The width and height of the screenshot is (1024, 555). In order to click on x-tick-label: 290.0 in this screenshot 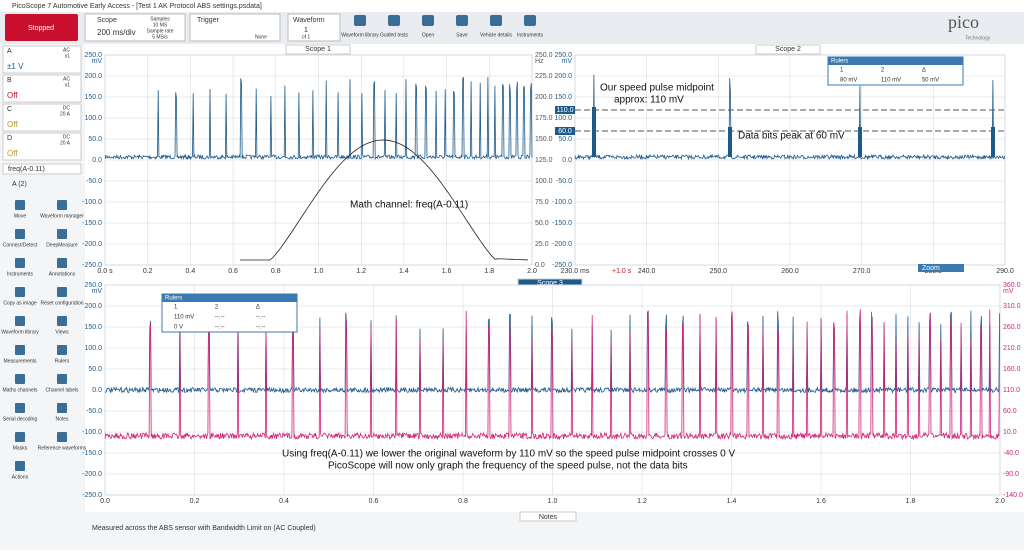, I will do `click(1005, 271)`.